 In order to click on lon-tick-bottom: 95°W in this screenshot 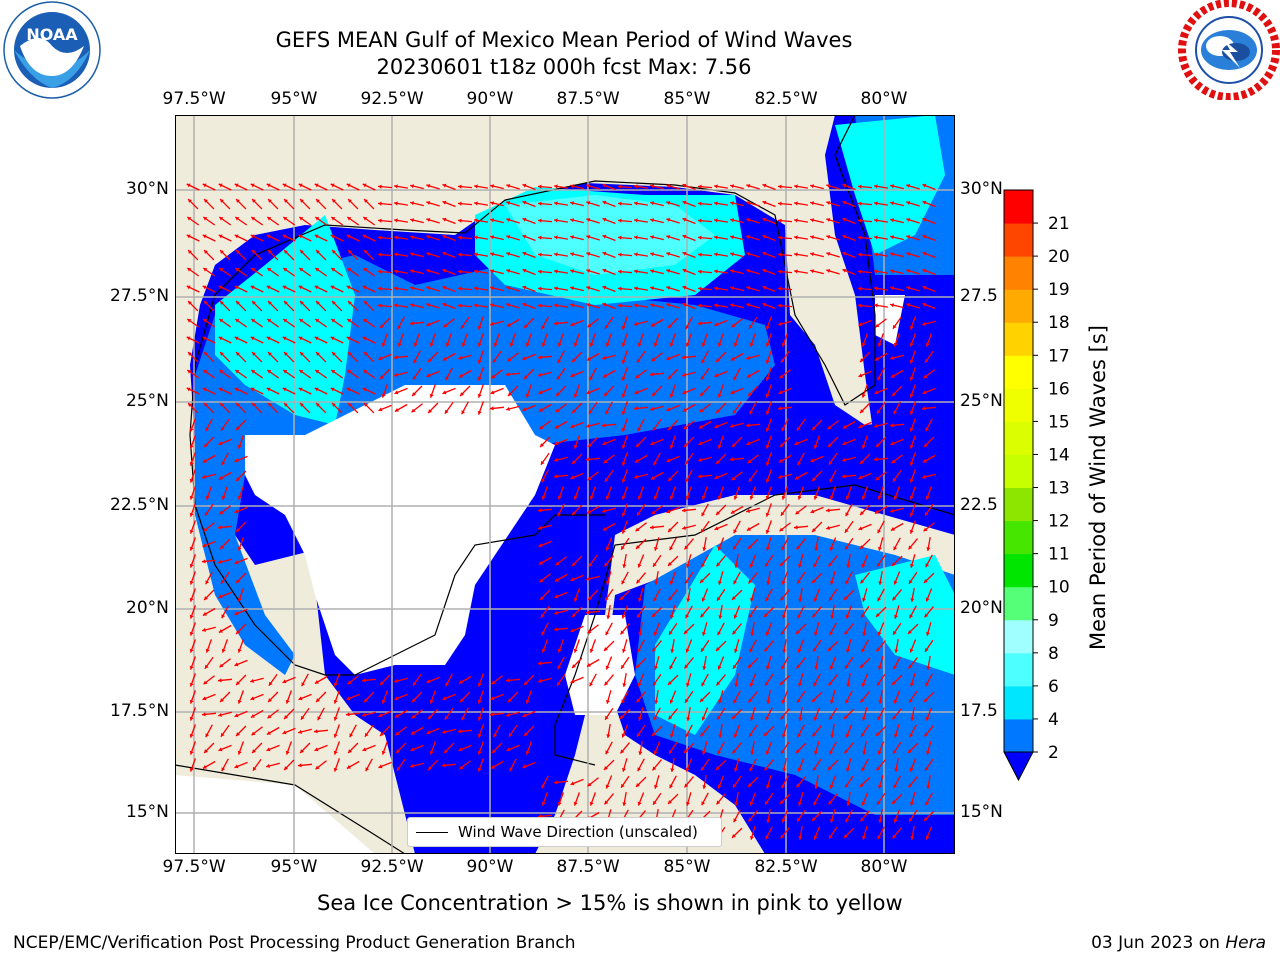, I will do `click(294, 867)`.